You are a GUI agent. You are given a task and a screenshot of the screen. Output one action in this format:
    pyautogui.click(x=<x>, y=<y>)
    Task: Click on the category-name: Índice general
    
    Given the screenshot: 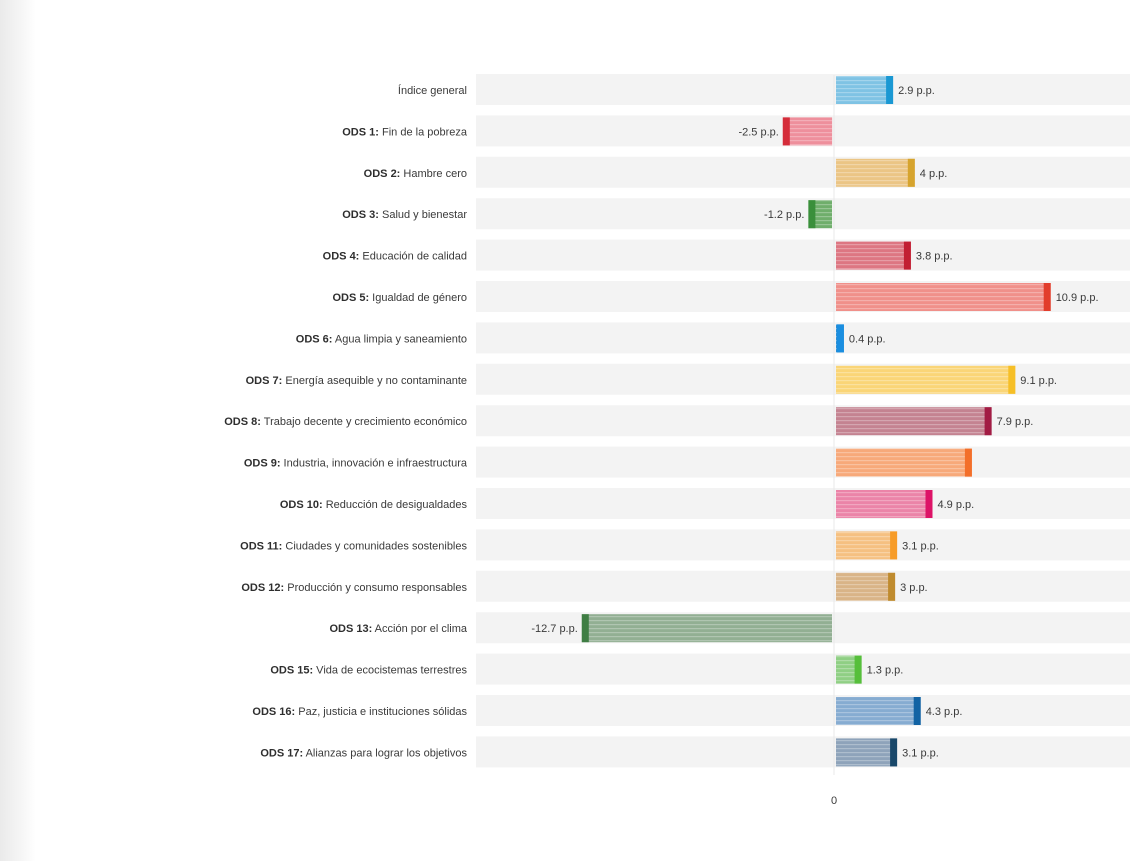 What is the action you would take?
    pyautogui.click(x=432, y=90)
    